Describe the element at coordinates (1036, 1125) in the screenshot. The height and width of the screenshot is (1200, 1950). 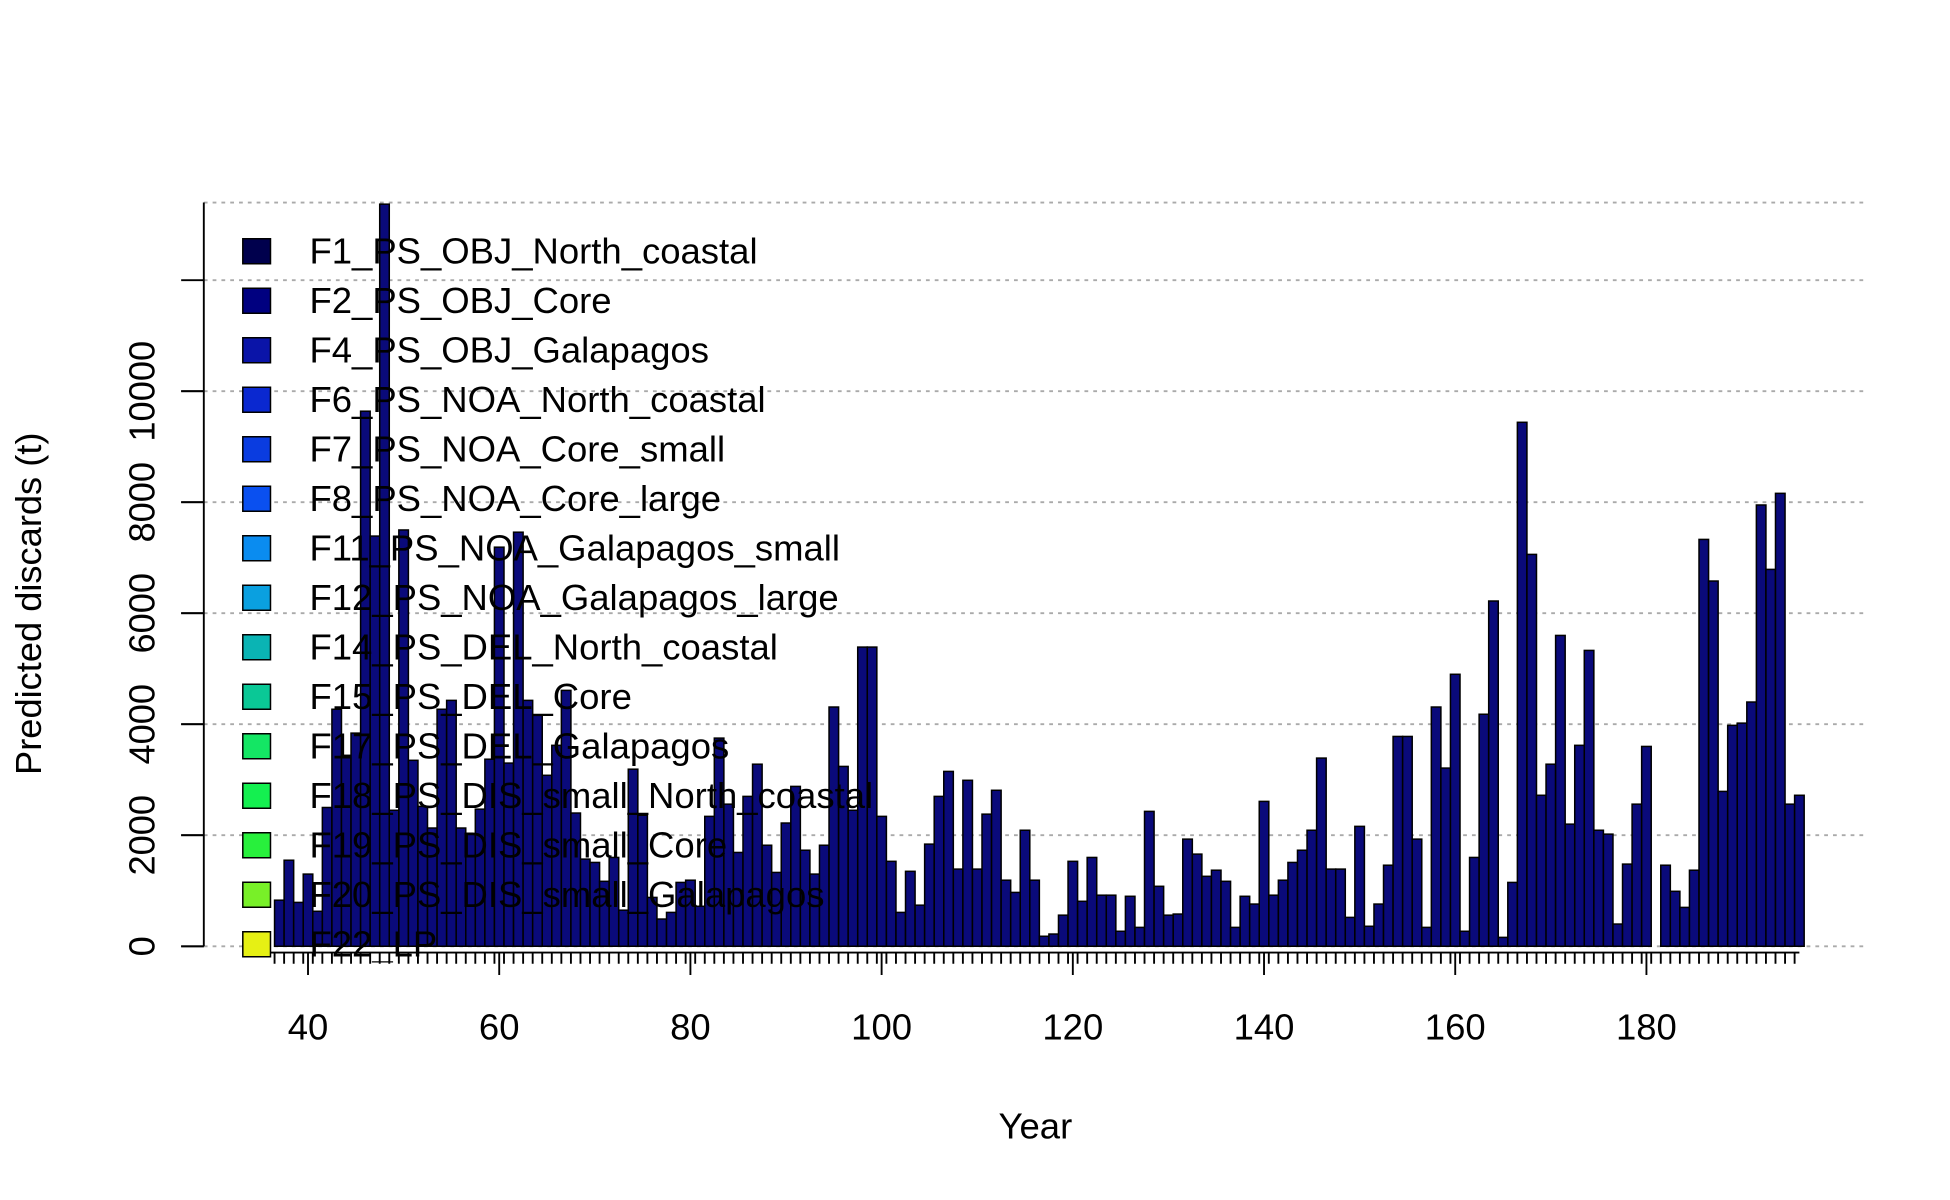
I see `x-axis-label: Year` at that location.